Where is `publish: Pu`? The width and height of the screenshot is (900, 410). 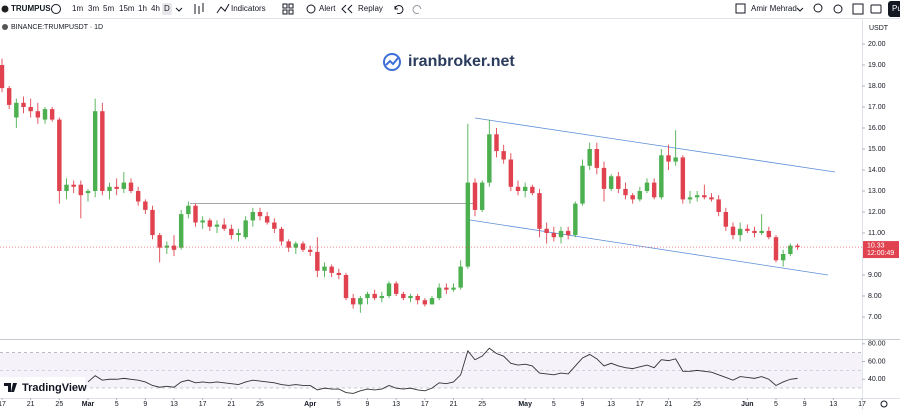 publish: Pu is located at coordinates (896, 8).